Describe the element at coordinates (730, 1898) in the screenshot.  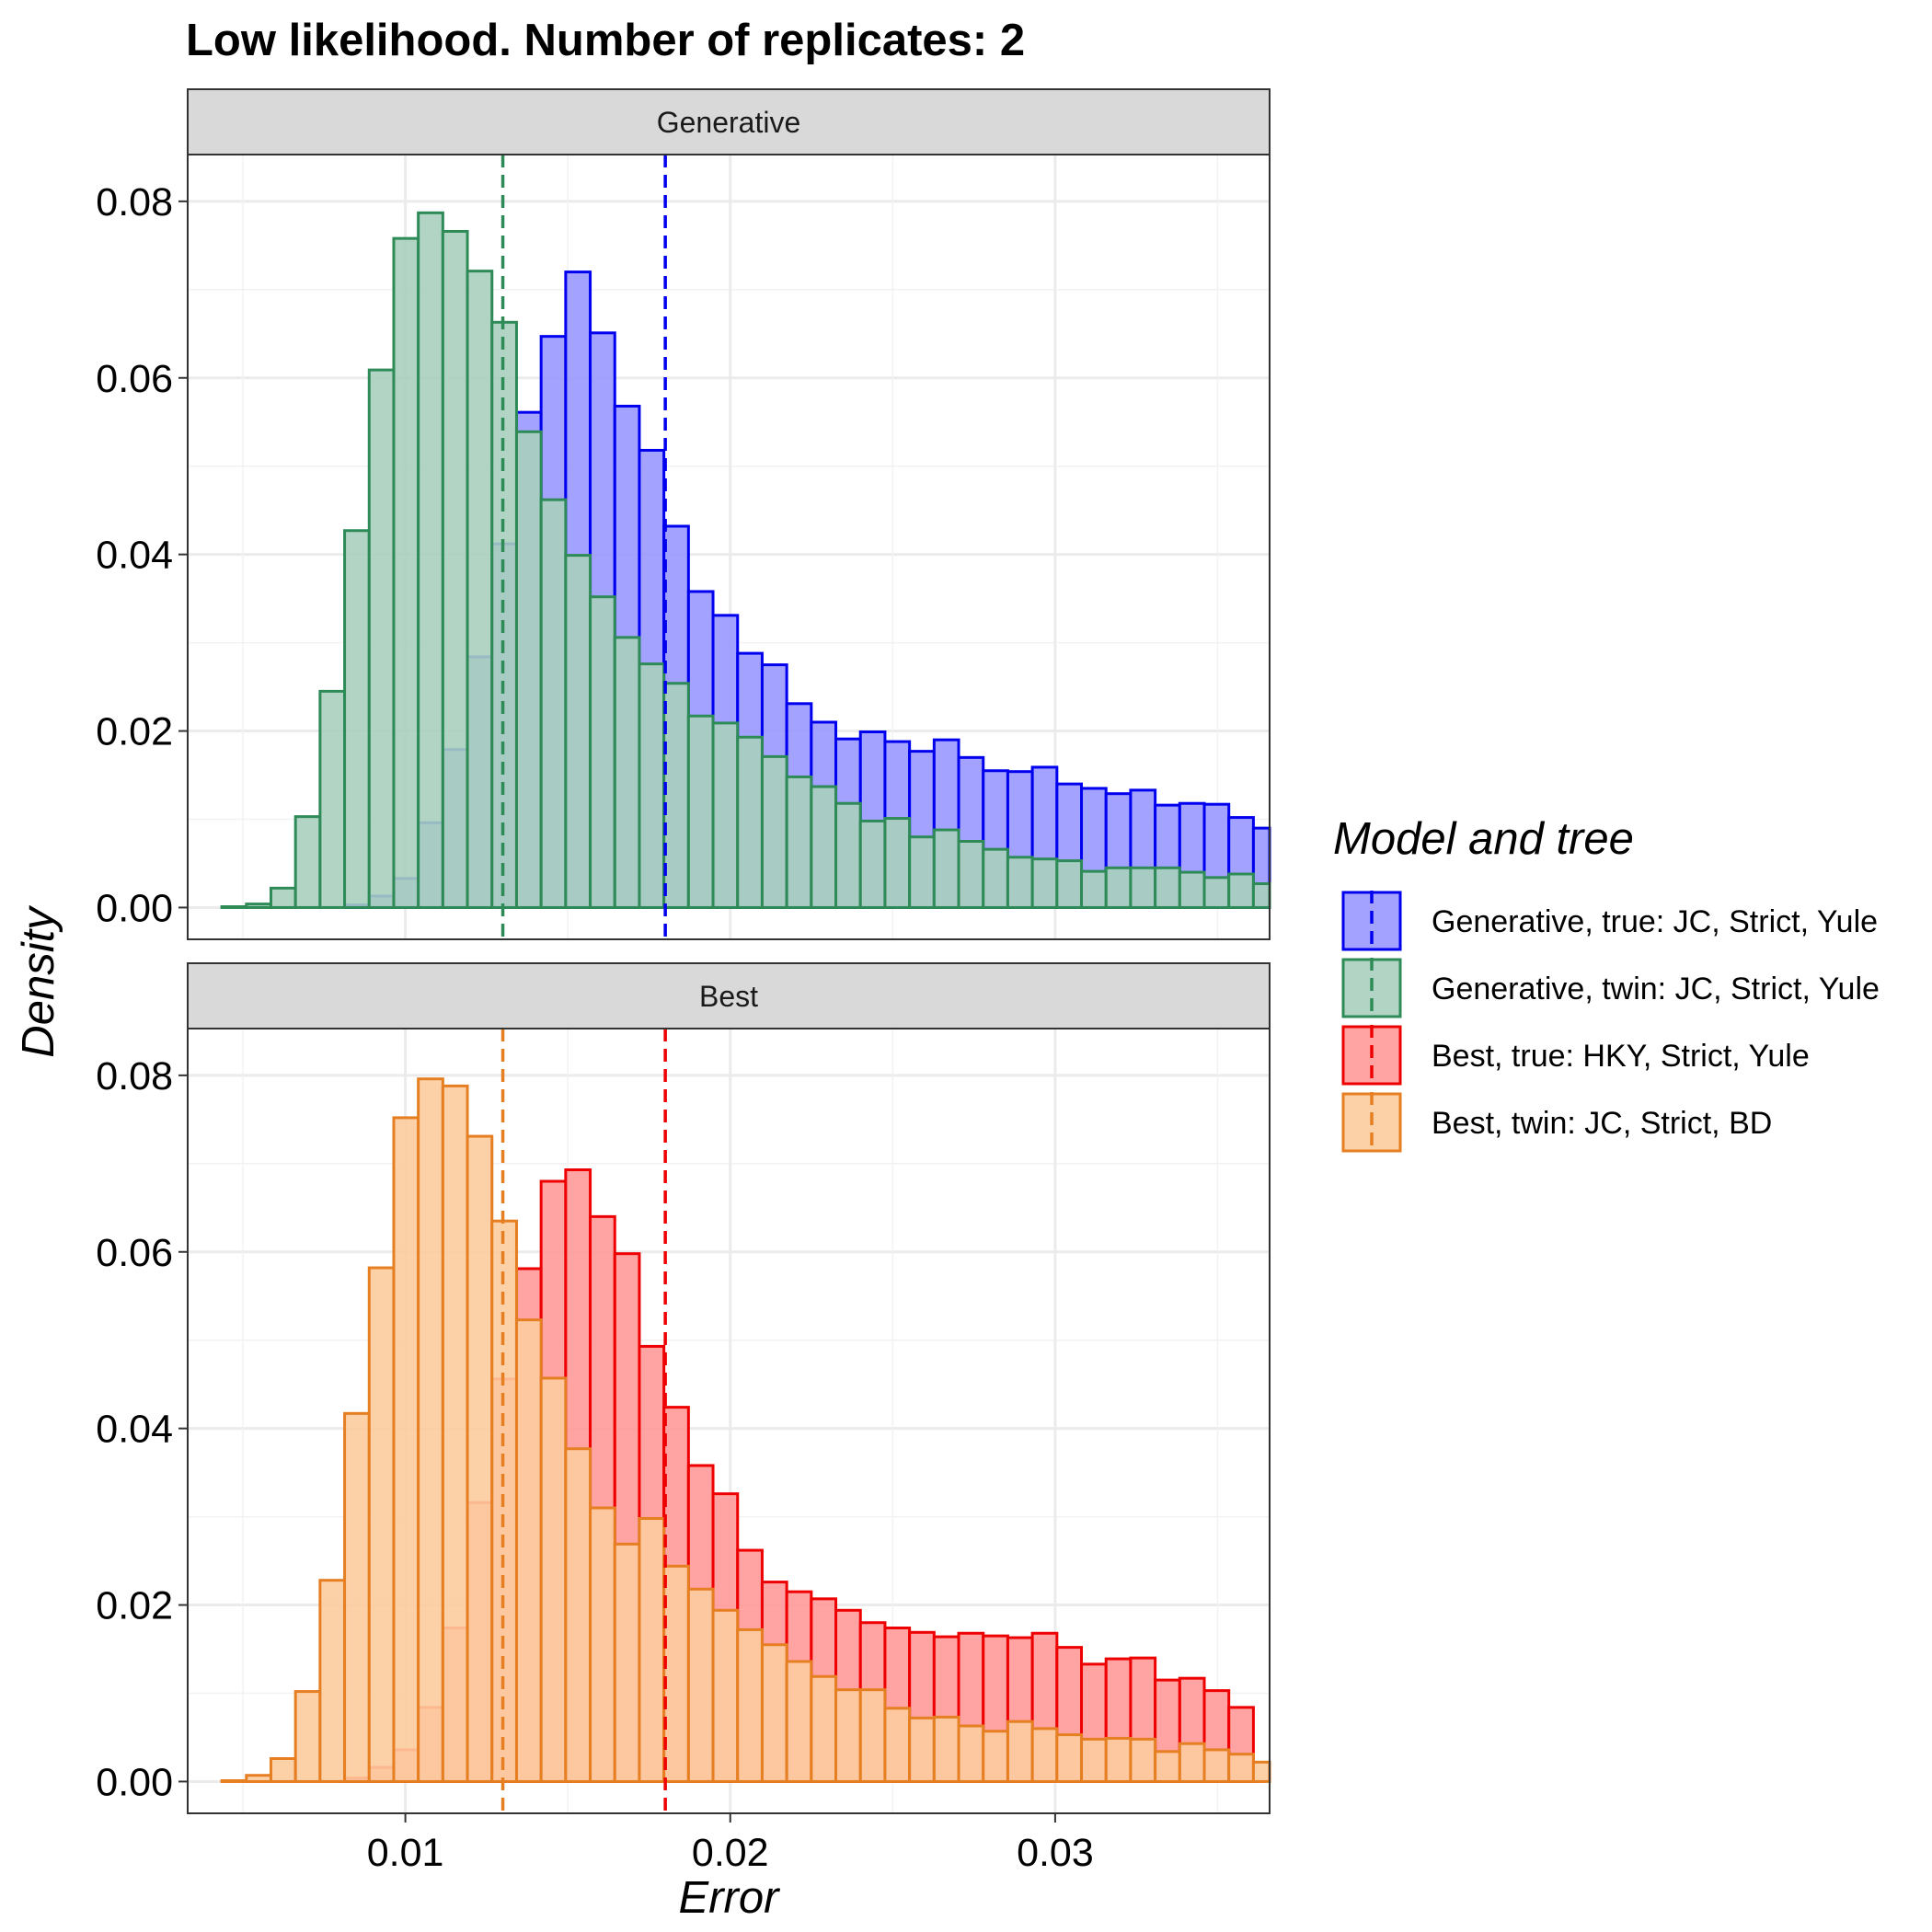
I see `x-axis-title: Error` at that location.